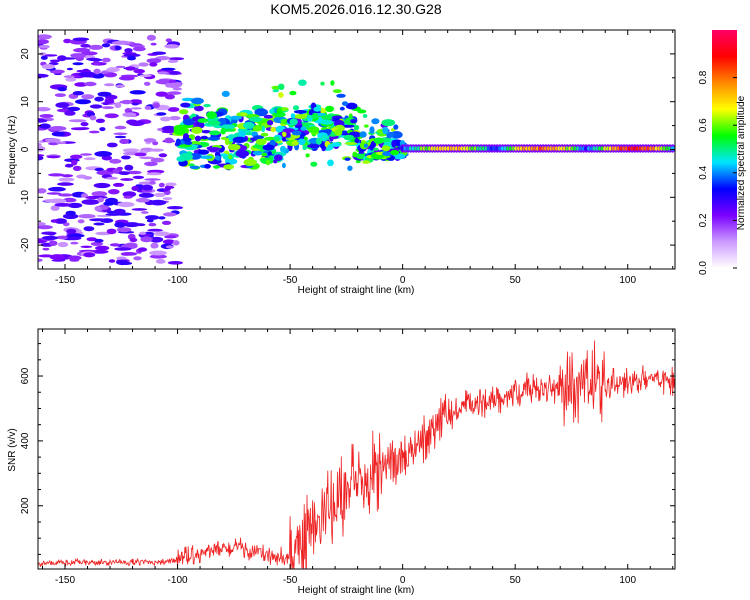 This screenshot has width=750, height=600. What do you see at coordinates (290, 580) in the screenshot?
I see `snr-x-tick-label: -50` at bounding box center [290, 580].